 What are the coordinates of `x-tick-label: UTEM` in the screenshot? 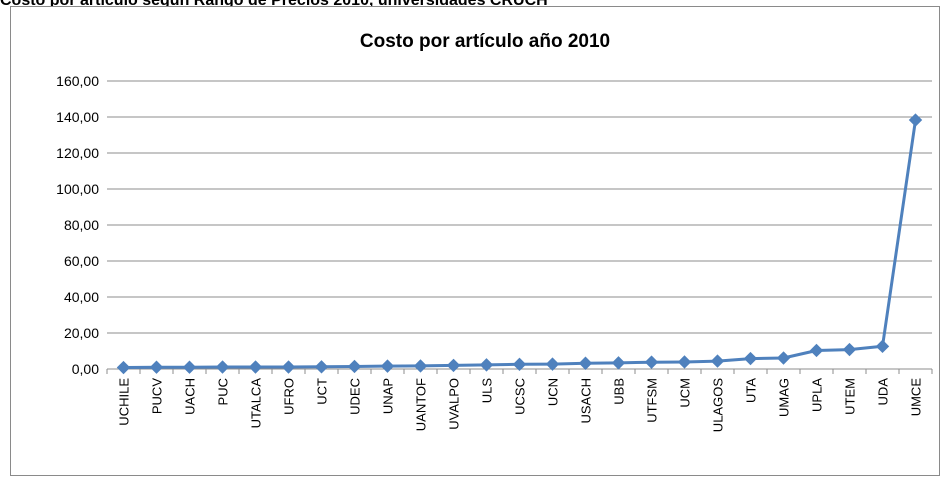 It's located at (850, 396).